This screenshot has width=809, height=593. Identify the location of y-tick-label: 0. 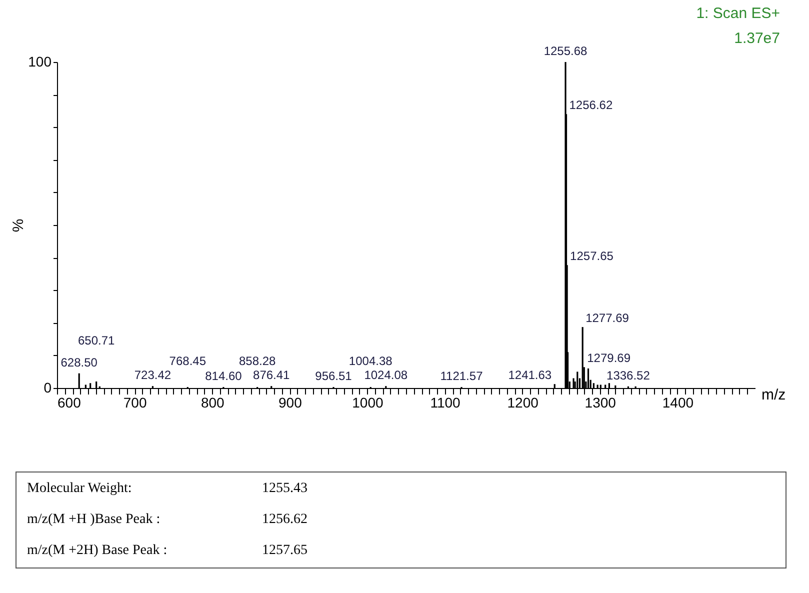
(48, 388).